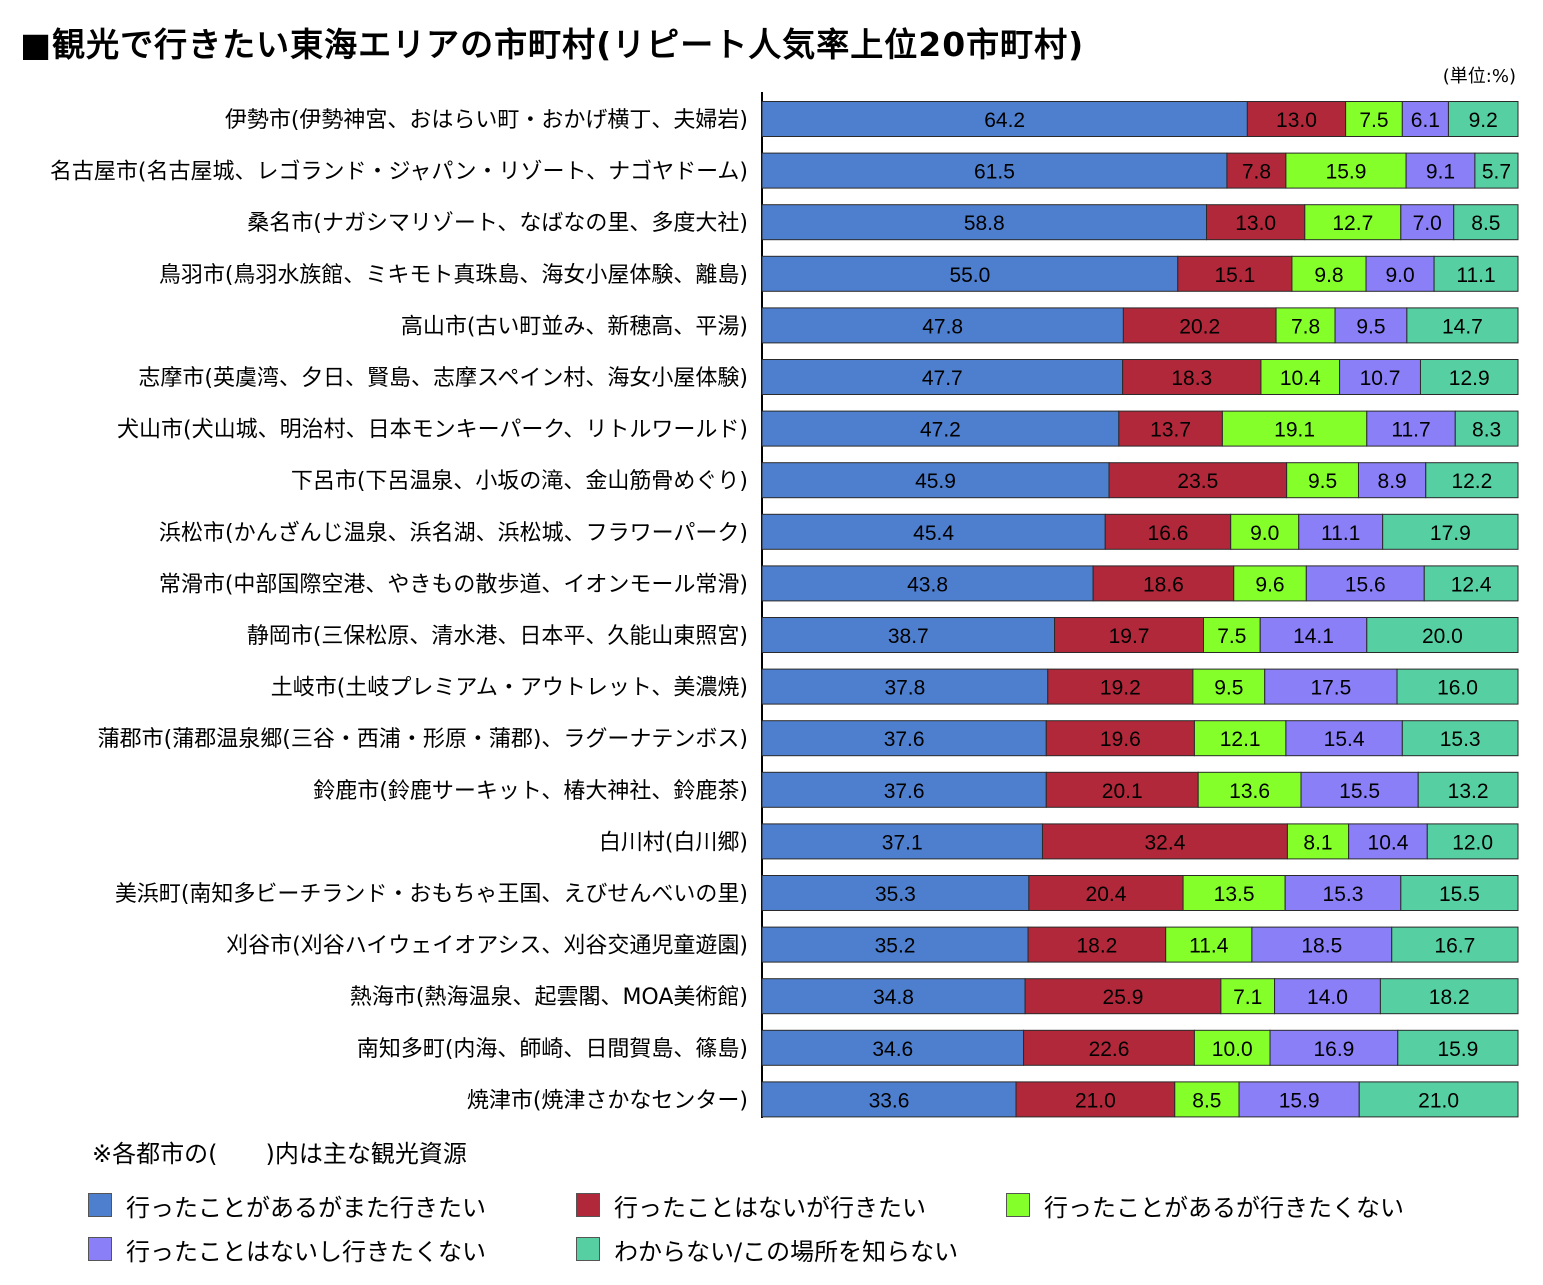  I want to click on chart-title: ■観光で行きたい東海エリアの市町村(リピート人気率上位20市町村), so click(552, 44).